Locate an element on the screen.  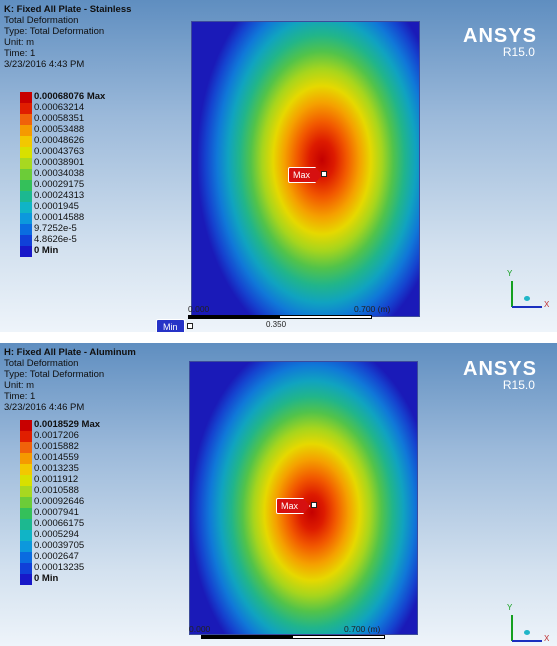
legend-label: 0.0007941 is located at coordinates (56, 512).